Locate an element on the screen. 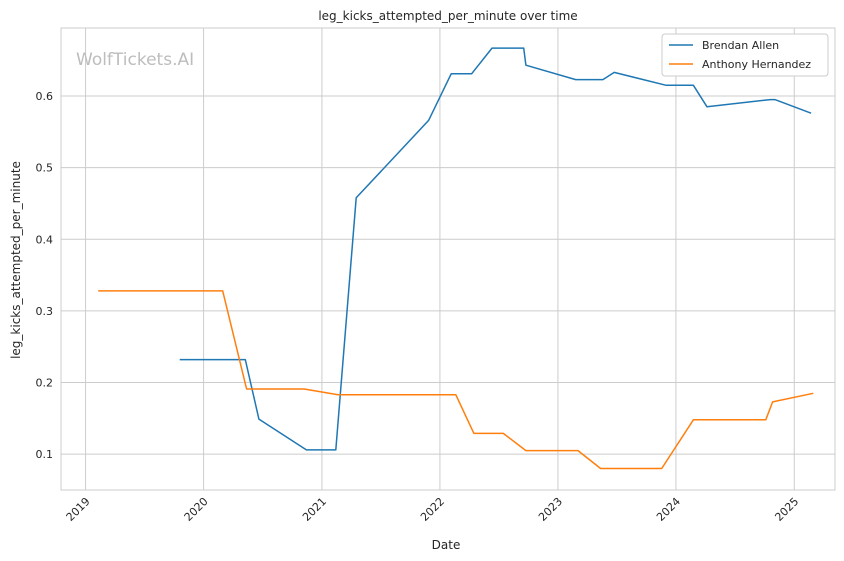 Image resolution: width=844 pixels, height=561 pixels. y-tick-label: 0.5 is located at coordinates (45, 168).